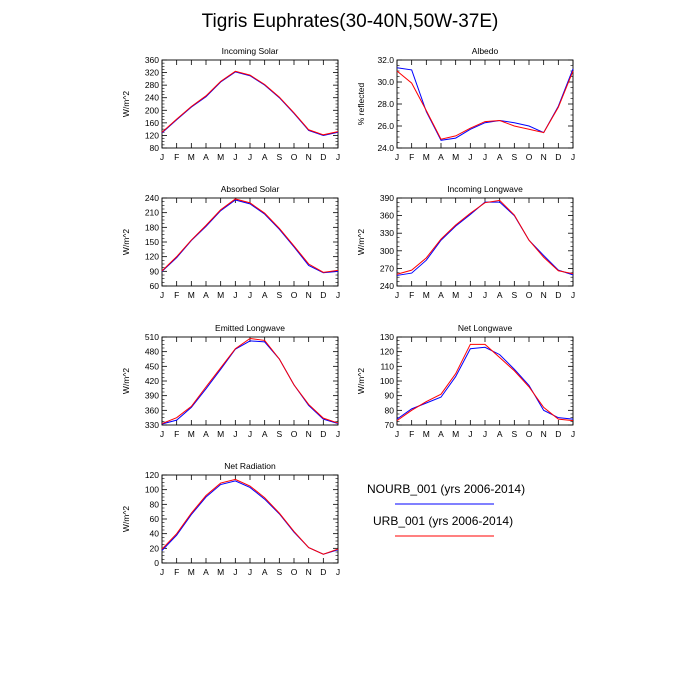  Describe the element at coordinates (514, 295) in the screenshot. I see `incoming-longwave-xtick-label: S` at that location.